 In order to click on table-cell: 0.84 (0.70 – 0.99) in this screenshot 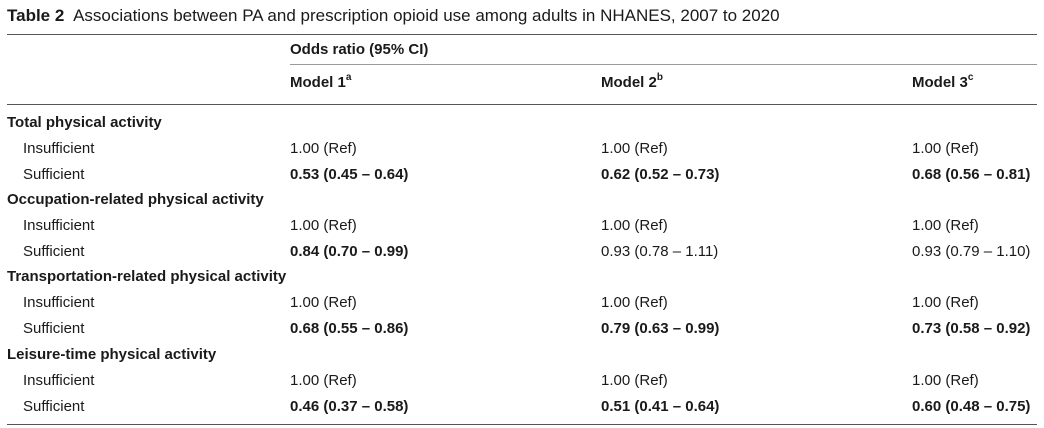, I will do `click(349, 251)`.